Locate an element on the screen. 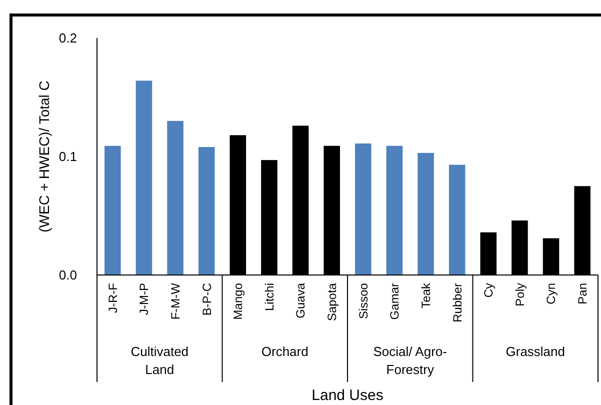  text: Social/ Agro-Forestry is located at coordinates (410, 360).